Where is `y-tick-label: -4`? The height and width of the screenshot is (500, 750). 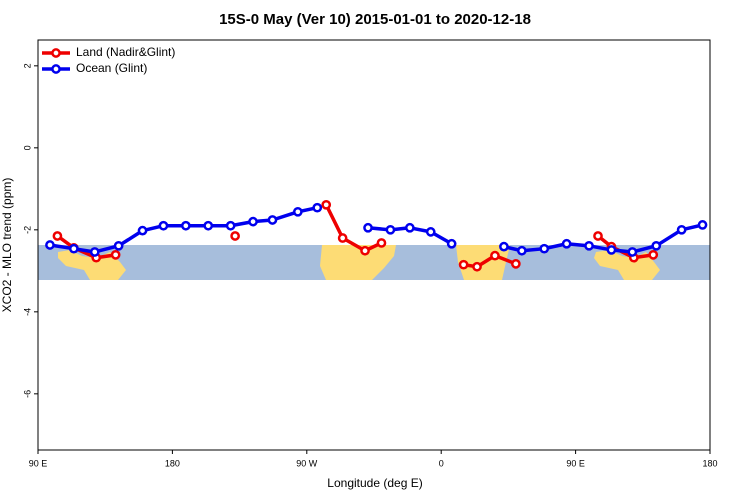
y-tick-label: -4 is located at coordinates (27, 312).